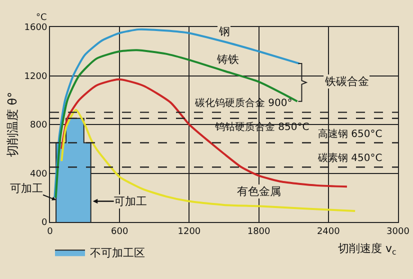  I want to click on y-tick-label: 0, so click(44, 223).